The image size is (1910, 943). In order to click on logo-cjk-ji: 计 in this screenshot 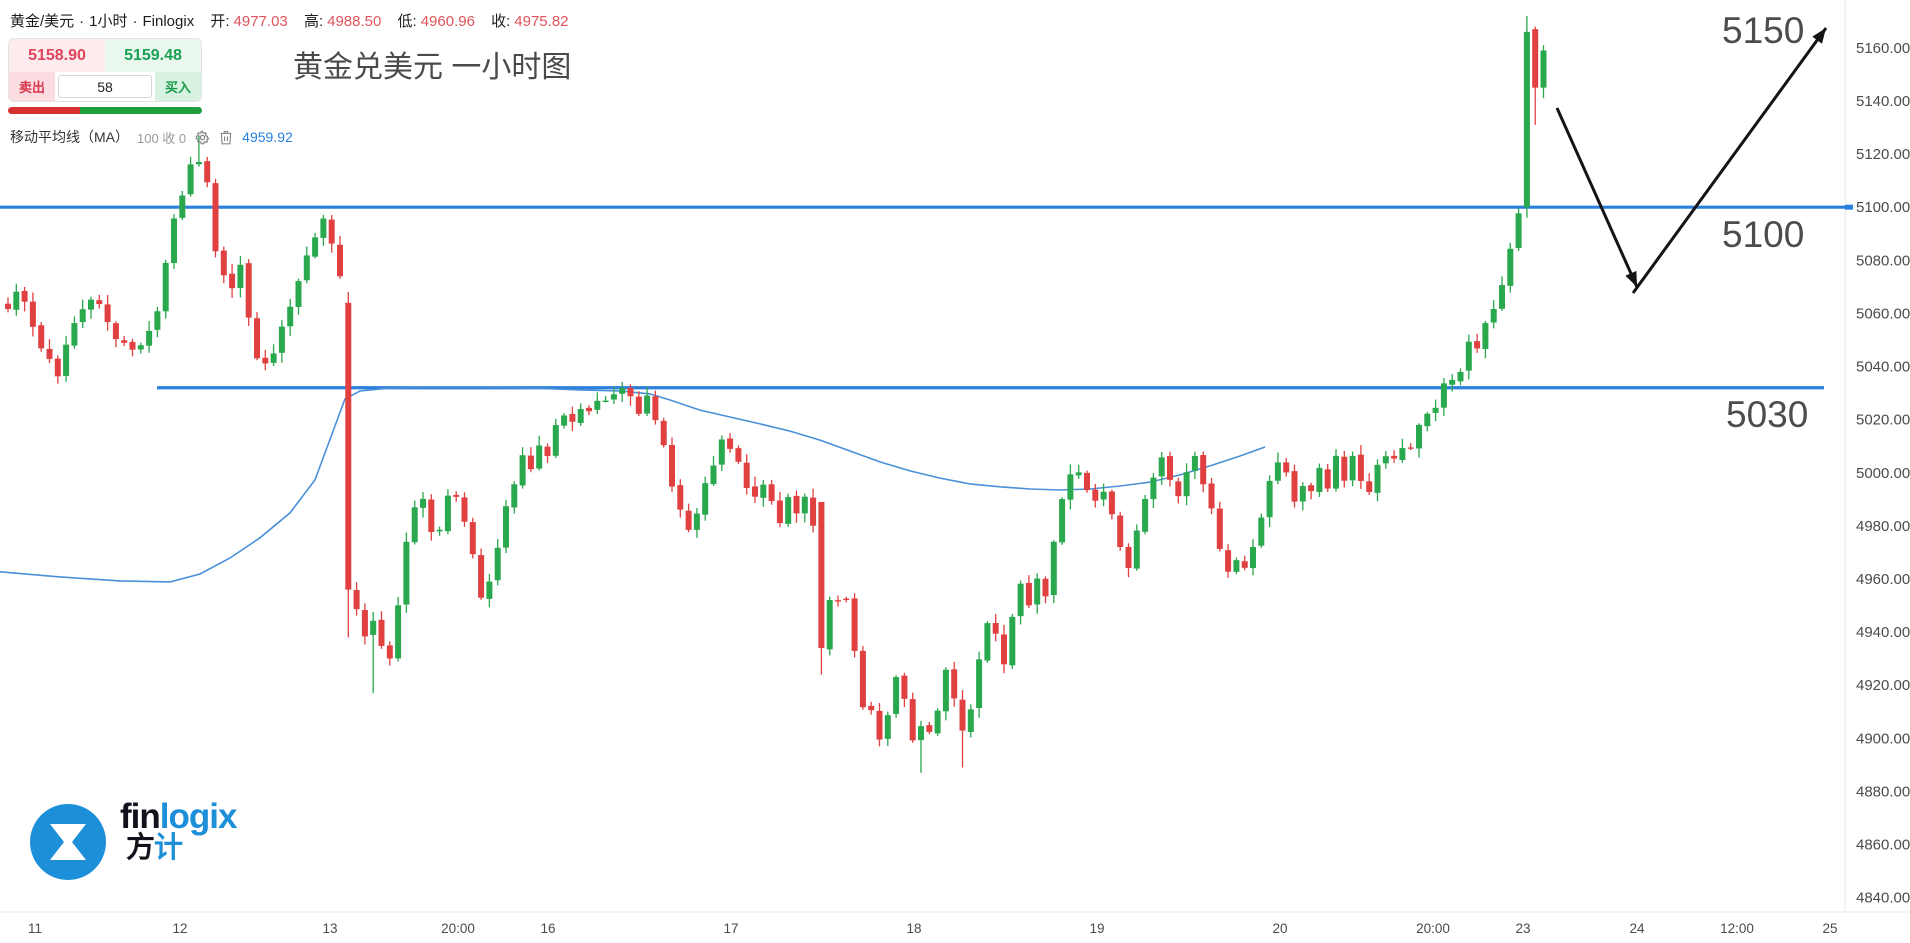, I will do `click(168, 848)`.